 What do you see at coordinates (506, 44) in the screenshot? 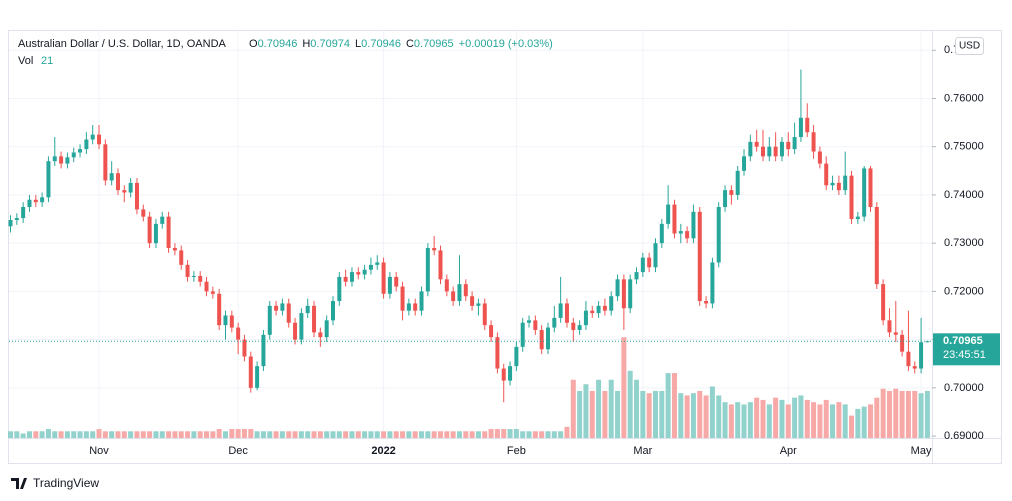
I see `change: +0.00019 (+0.03%)` at bounding box center [506, 44].